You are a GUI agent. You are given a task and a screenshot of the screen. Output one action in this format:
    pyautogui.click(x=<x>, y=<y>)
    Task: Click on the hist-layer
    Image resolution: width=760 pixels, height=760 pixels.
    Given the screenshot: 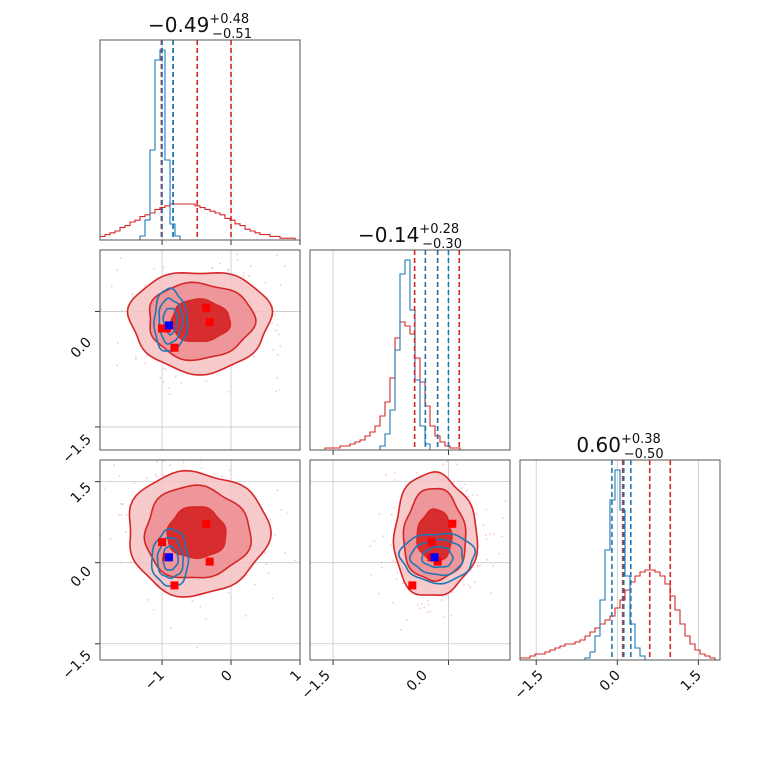 What is the action you would take?
    pyautogui.click(x=200, y=144)
    